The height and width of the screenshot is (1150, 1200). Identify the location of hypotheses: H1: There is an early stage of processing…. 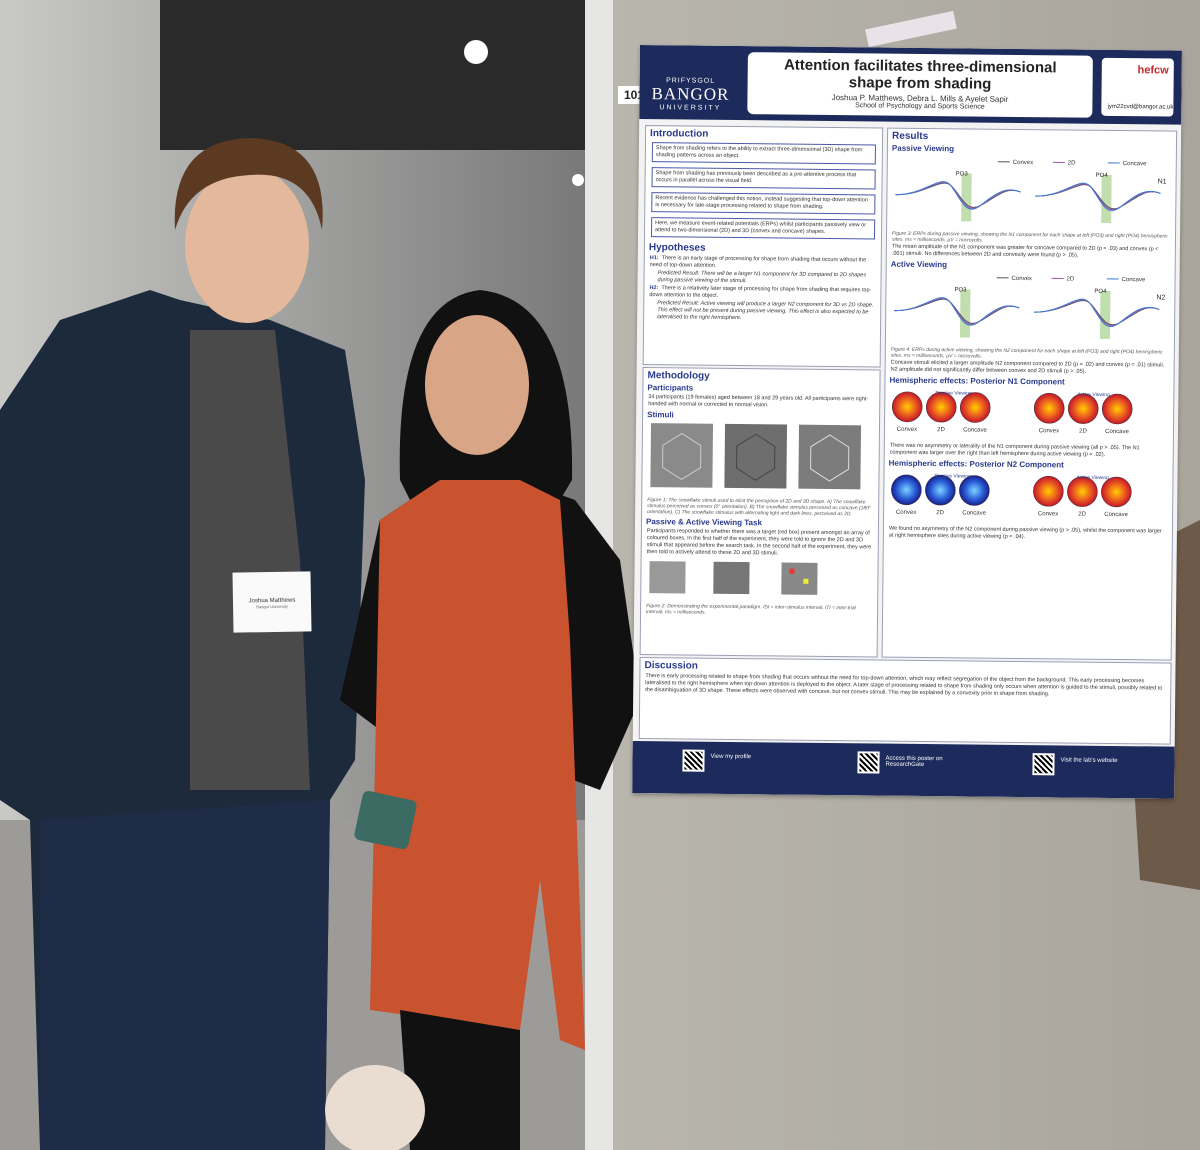
(762, 289).